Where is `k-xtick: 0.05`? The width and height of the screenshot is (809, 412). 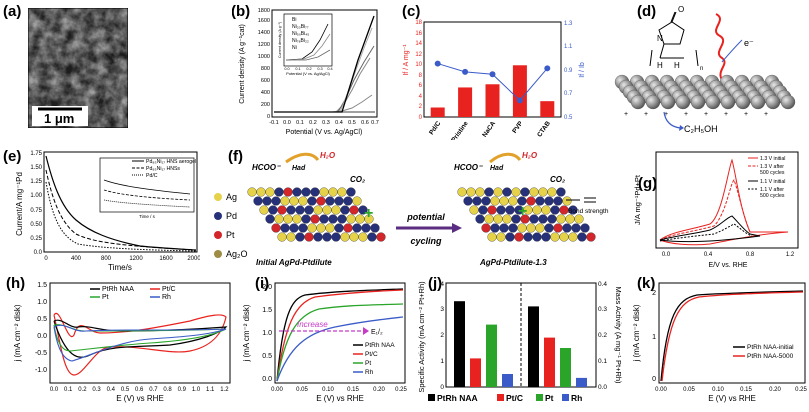
k-xtick: 0.05 is located at coordinates (689, 390).